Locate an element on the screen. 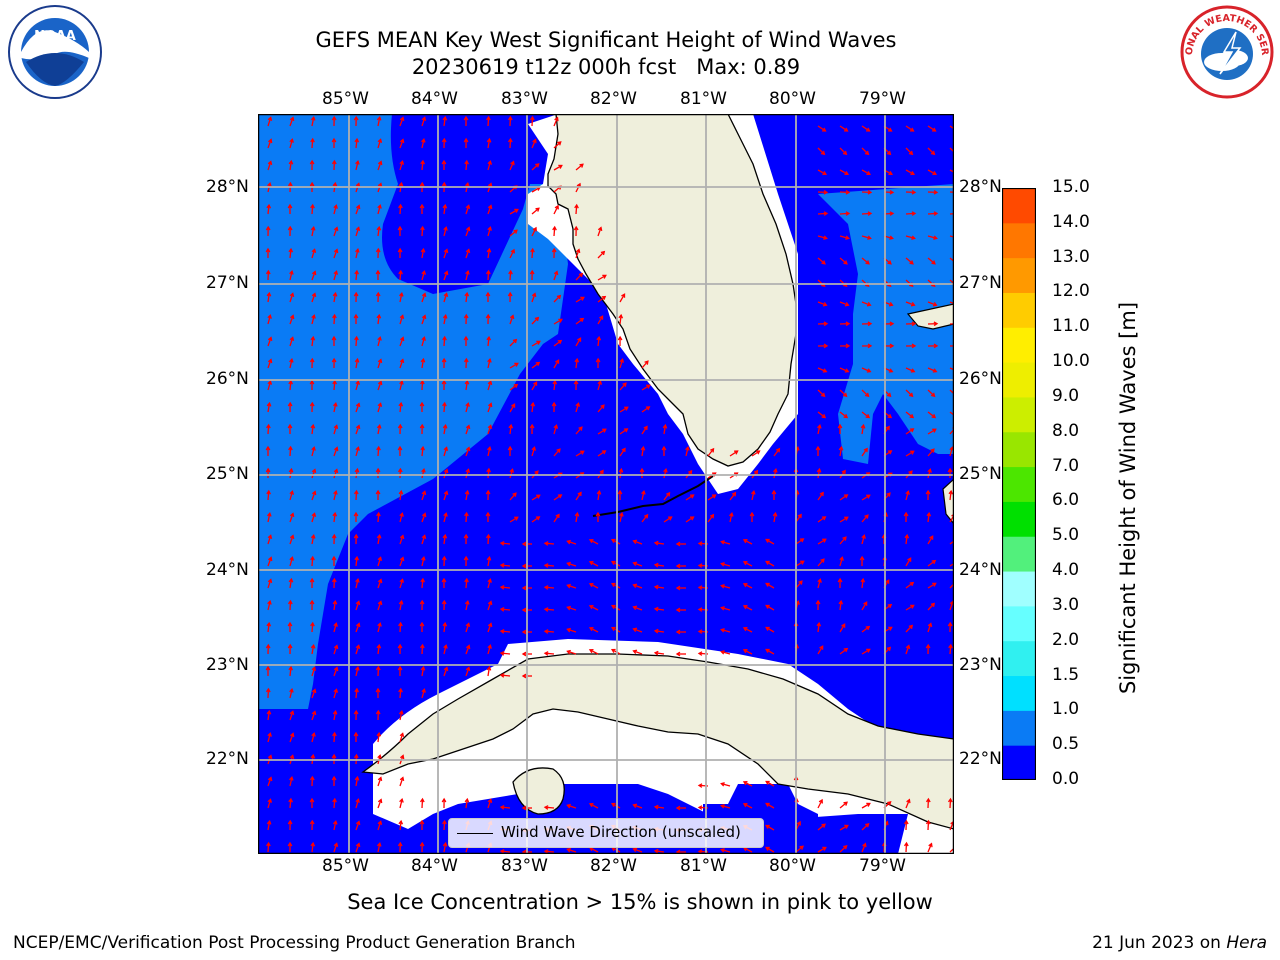 This screenshot has height=960, width=1280. lon-label-top-1: 84°W is located at coordinates (434, 99).